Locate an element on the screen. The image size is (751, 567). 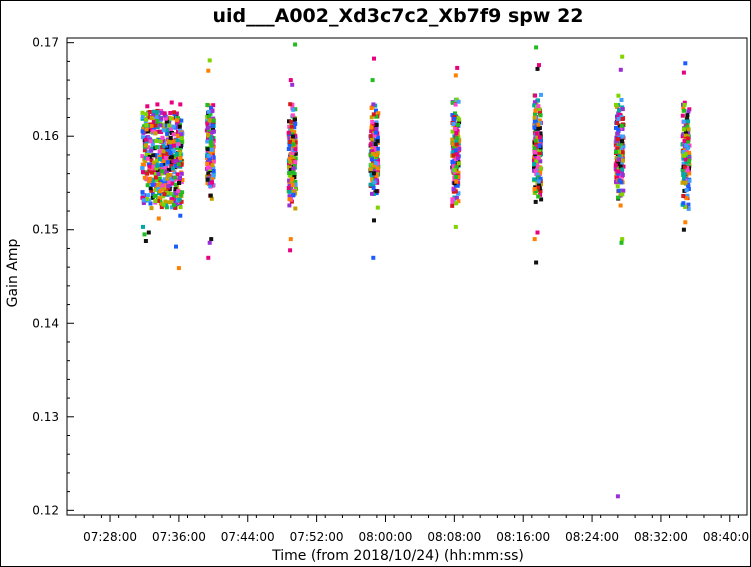
x-tick-label: 08:00:00 is located at coordinates (386, 537).